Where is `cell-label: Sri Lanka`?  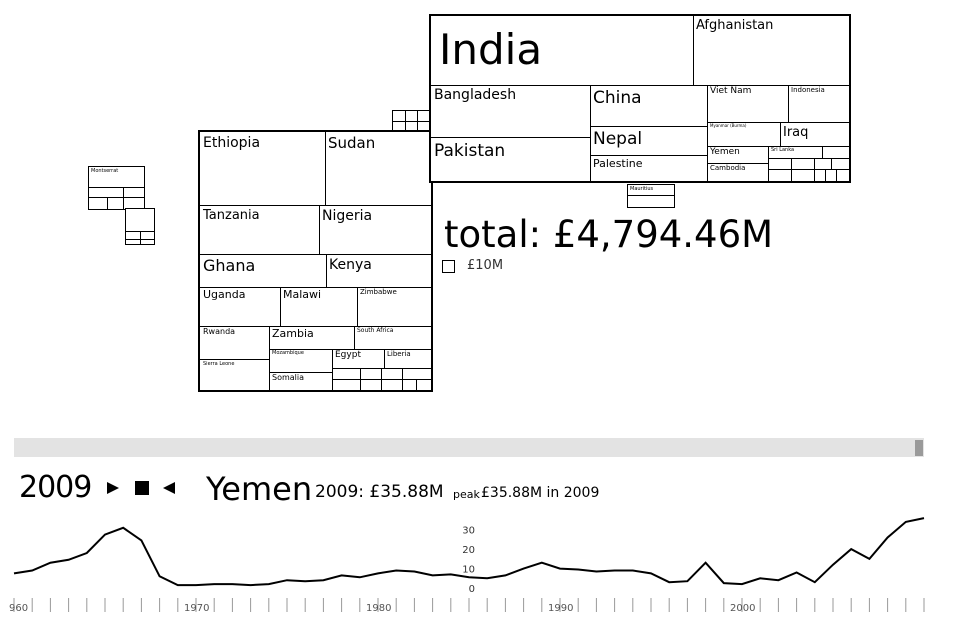 cell-label: Sri Lanka is located at coordinates (783, 150).